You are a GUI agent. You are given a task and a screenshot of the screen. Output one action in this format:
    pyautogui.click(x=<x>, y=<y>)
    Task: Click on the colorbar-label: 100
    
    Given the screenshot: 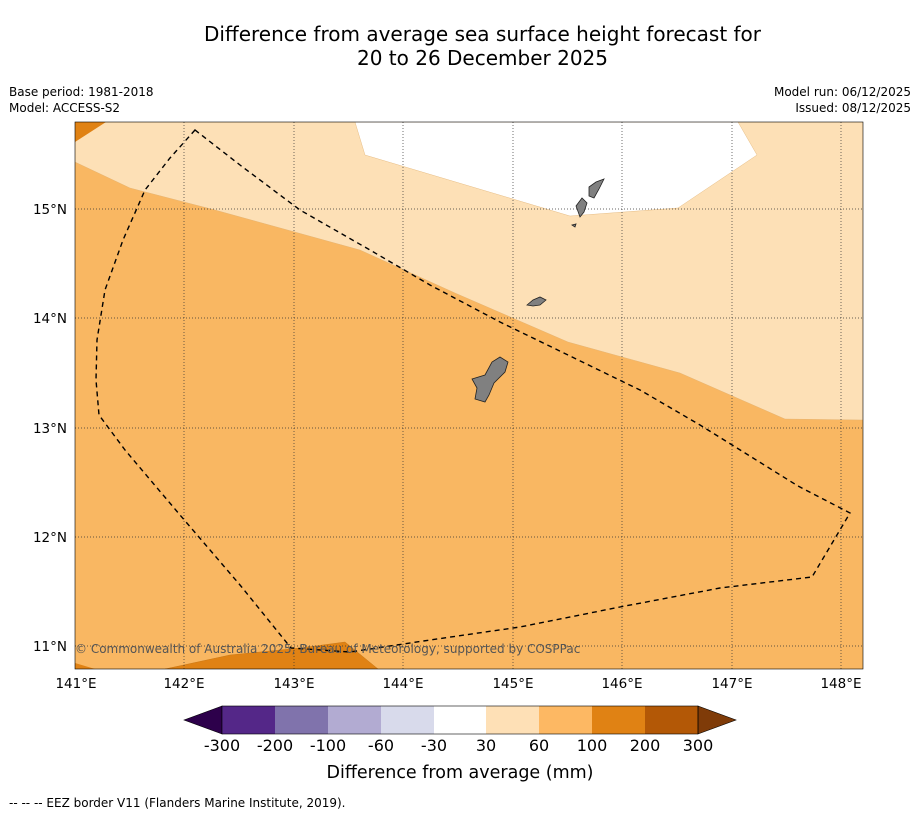 What is the action you would take?
    pyautogui.click(x=592, y=745)
    